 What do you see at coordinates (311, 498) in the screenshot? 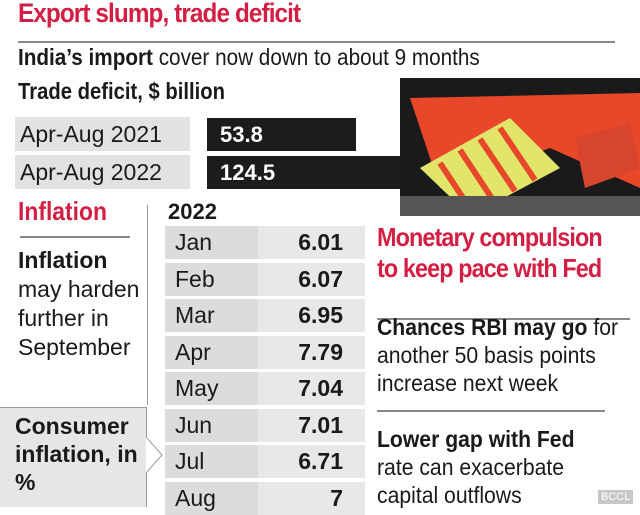
I see `value-cell: 7` at bounding box center [311, 498].